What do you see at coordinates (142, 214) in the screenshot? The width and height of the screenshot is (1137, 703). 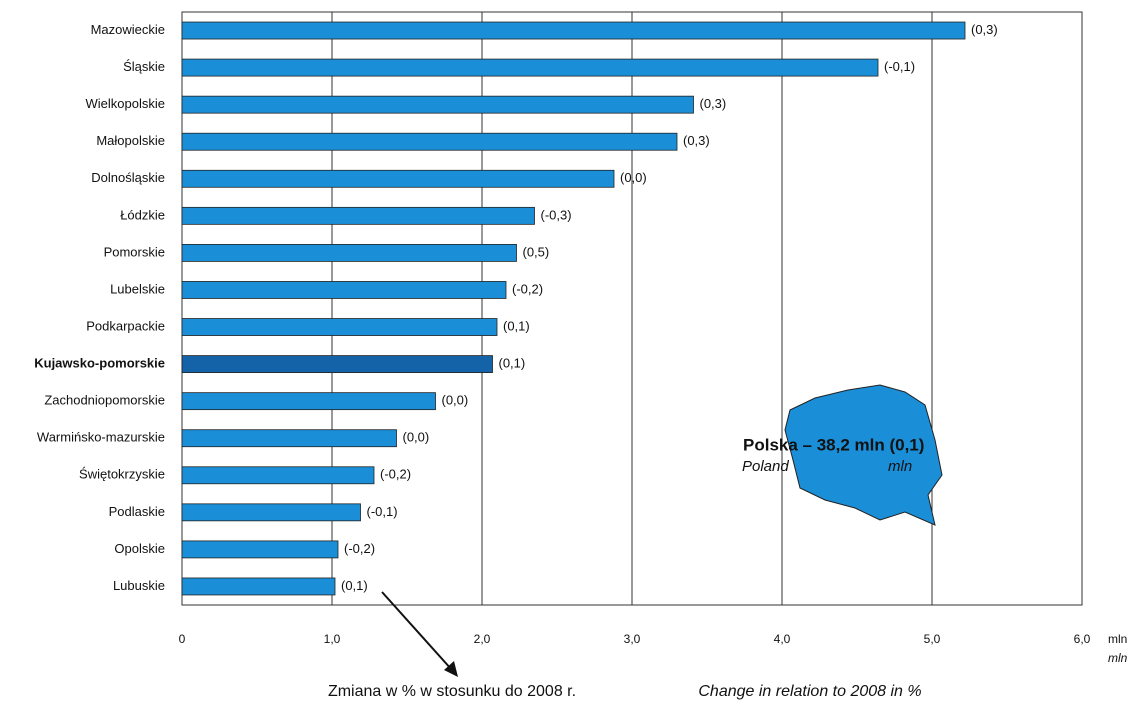 I see `y-tick-label: Łódzkie` at bounding box center [142, 214].